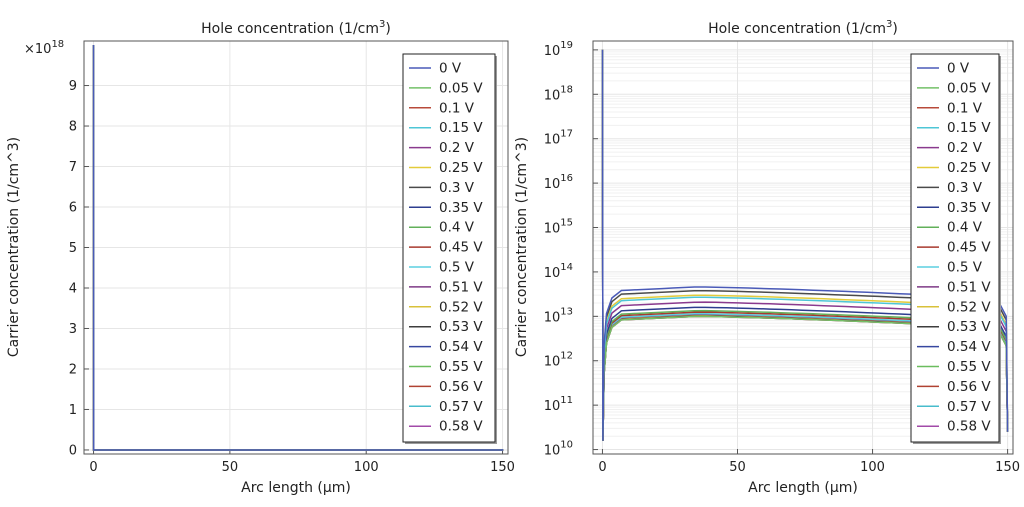  I want to click on left-y-tick-label: 9, so click(73, 86).